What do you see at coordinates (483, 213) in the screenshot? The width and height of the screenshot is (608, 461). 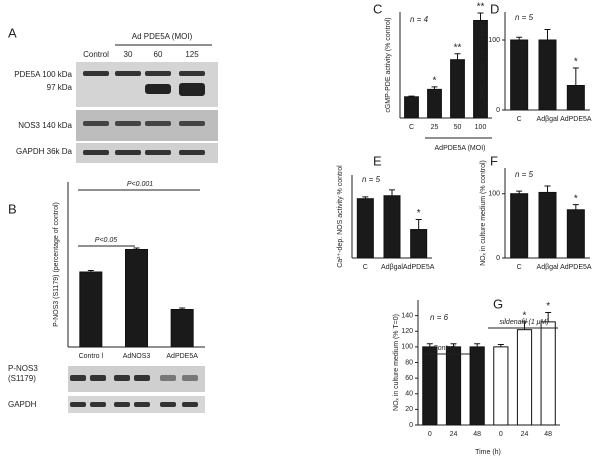 I see `y-axis-label: NOₓ in culture medium (% control)` at bounding box center [483, 213].